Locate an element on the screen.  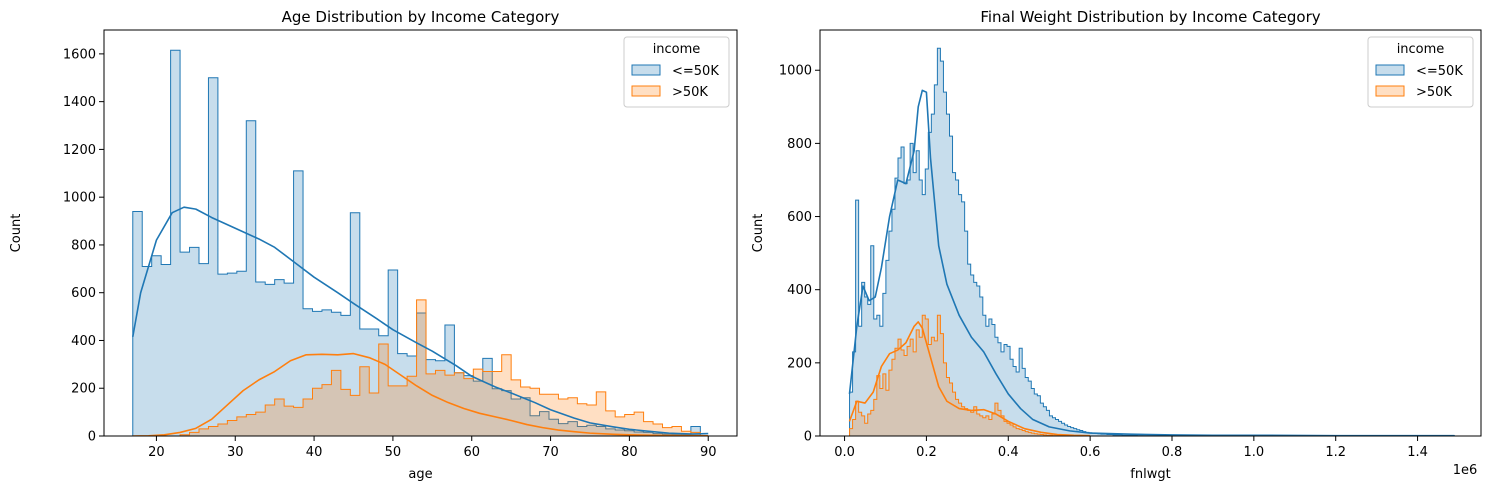
x-tick-label: 0.8 is located at coordinates (1172, 452).